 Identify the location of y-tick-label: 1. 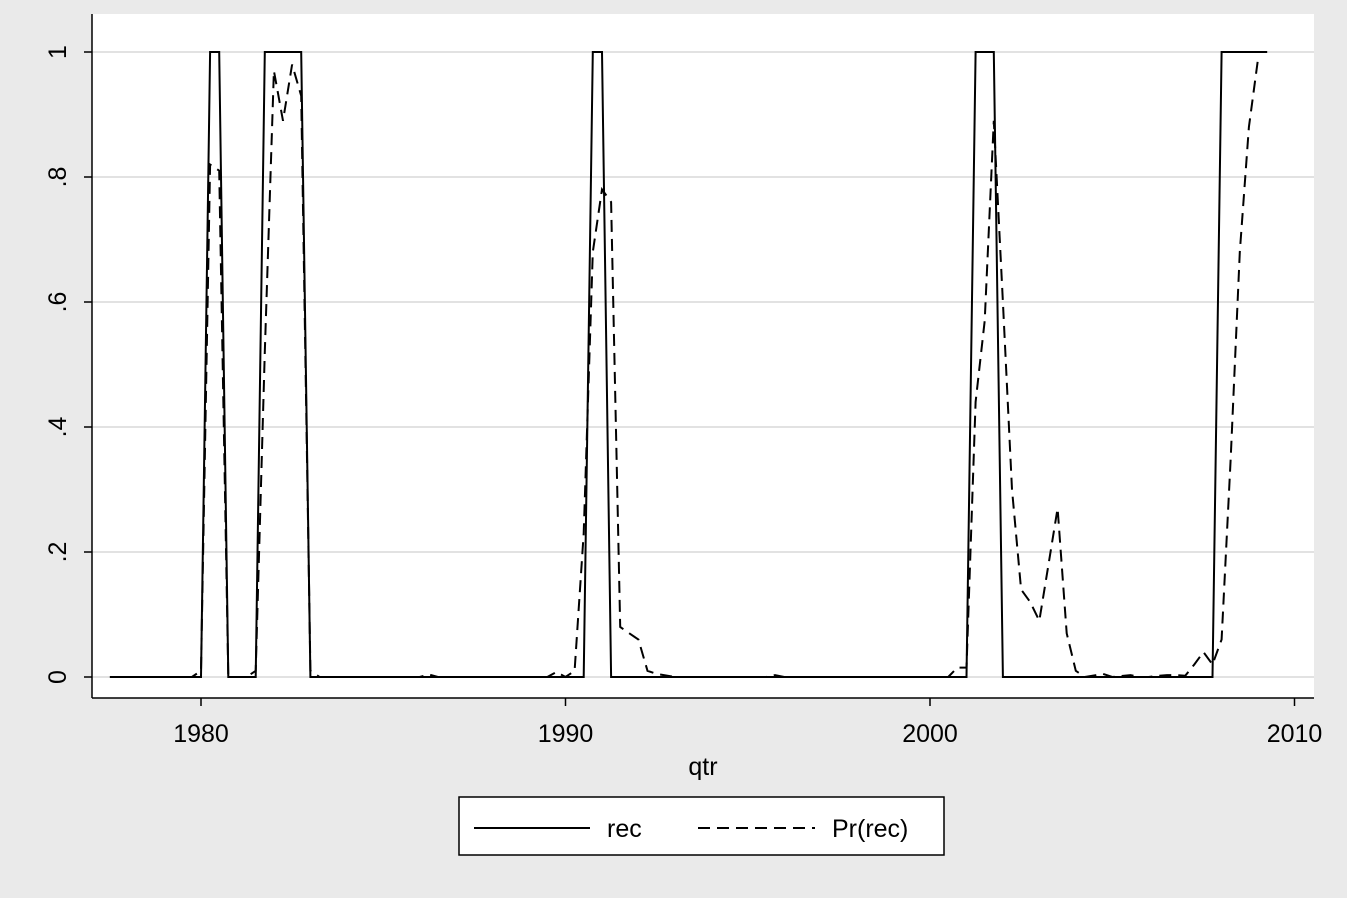
(58, 52).